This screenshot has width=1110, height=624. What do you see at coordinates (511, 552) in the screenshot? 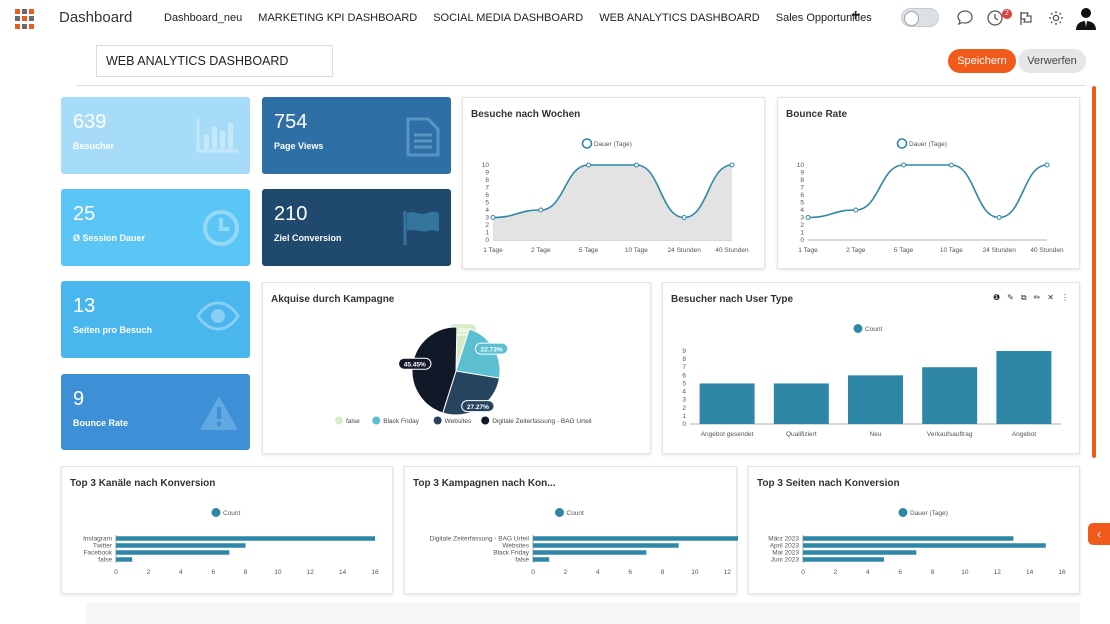
I see `y-tick-label: Black Friday` at bounding box center [511, 552].